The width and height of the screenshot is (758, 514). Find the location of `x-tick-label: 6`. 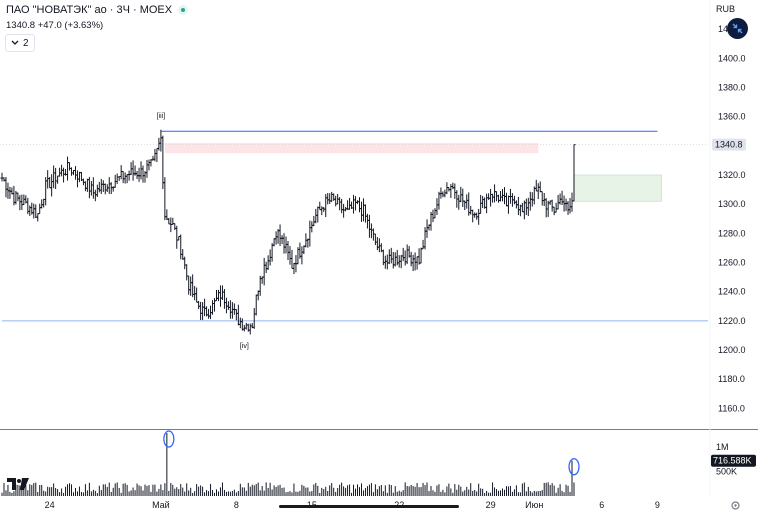

x-tick-label: 6 is located at coordinates (601, 505).